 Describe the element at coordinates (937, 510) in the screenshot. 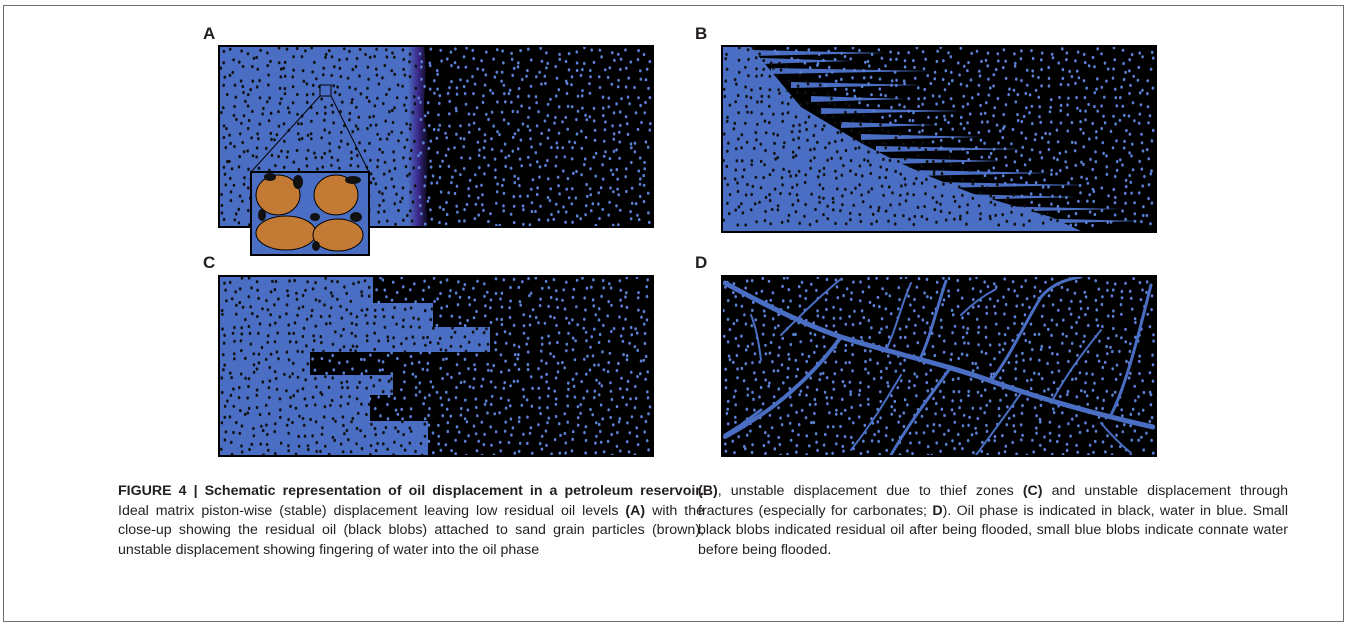

I see `caption-ref-d: D` at that location.